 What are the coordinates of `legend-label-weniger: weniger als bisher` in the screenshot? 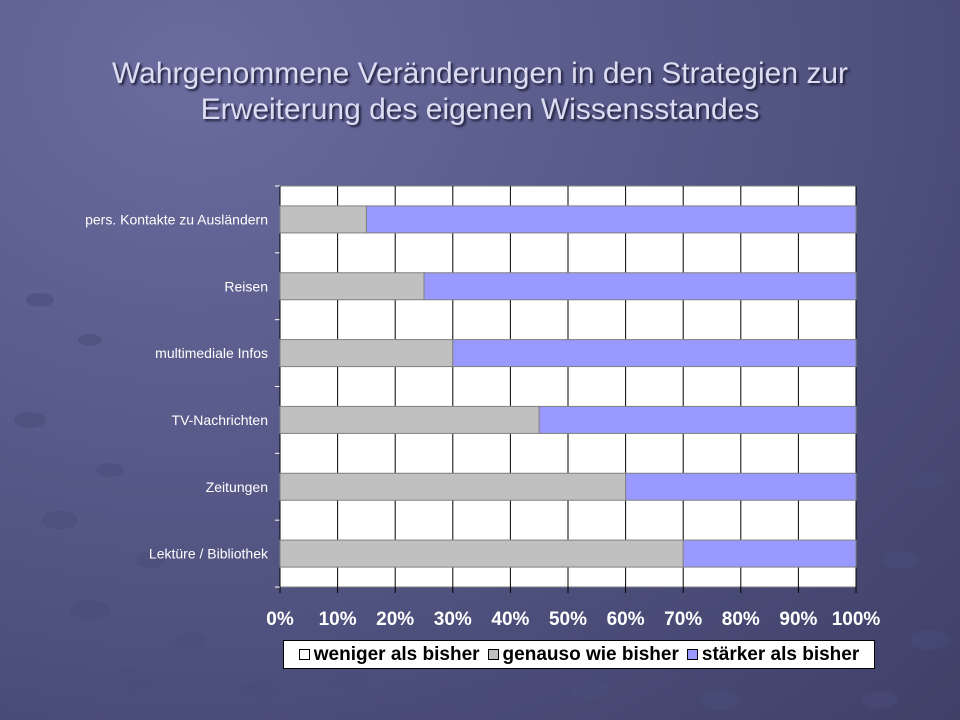 It's located at (396, 654).